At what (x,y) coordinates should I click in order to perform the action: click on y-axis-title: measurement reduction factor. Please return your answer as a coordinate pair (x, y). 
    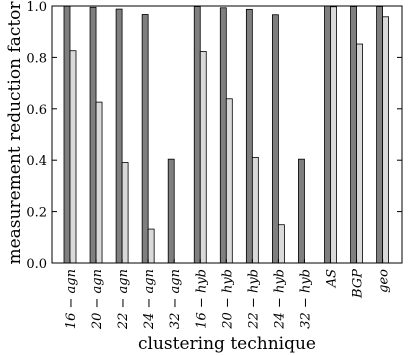
    Looking at the image, I should click on (15, 133).